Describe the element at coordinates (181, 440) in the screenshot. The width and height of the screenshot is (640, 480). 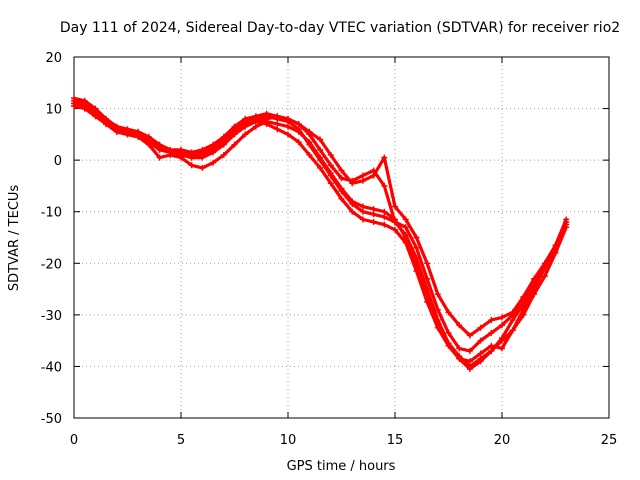
I see `x-tick-label: 5` at that location.